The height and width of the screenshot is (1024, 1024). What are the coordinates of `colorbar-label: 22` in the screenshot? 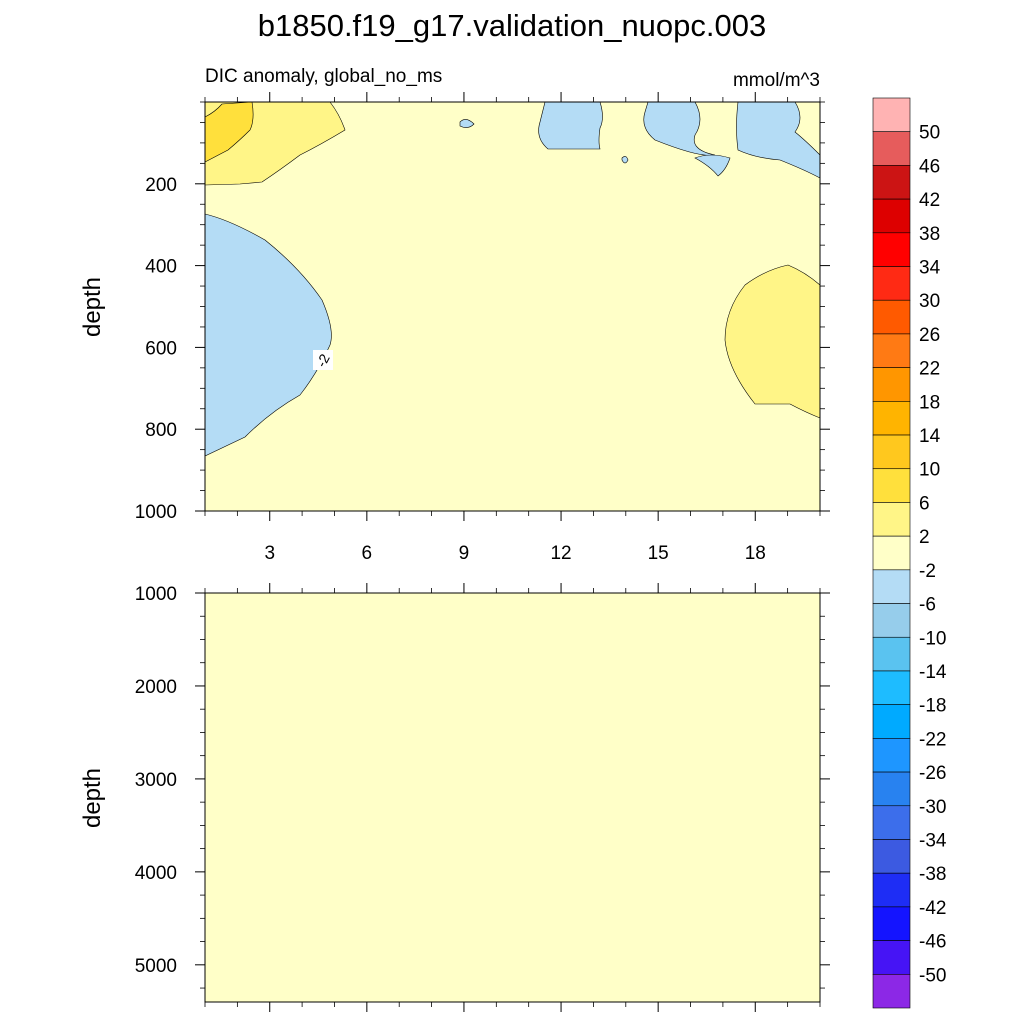 It's located at (929, 369).